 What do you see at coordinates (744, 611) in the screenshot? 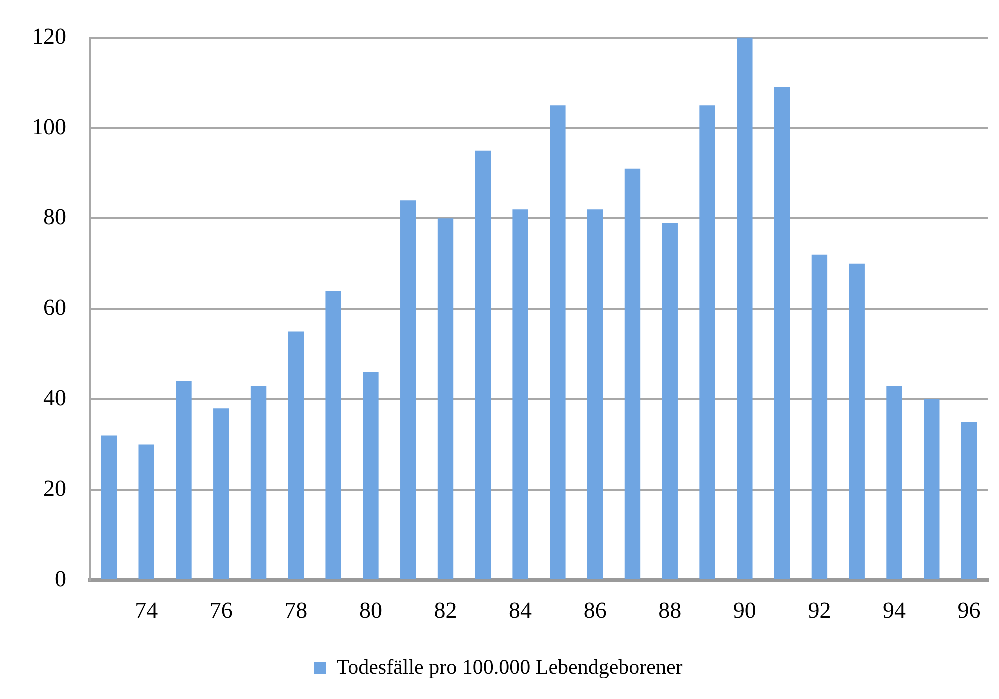
I see `x-tick-label: 90` at bounding box center [744, 611].